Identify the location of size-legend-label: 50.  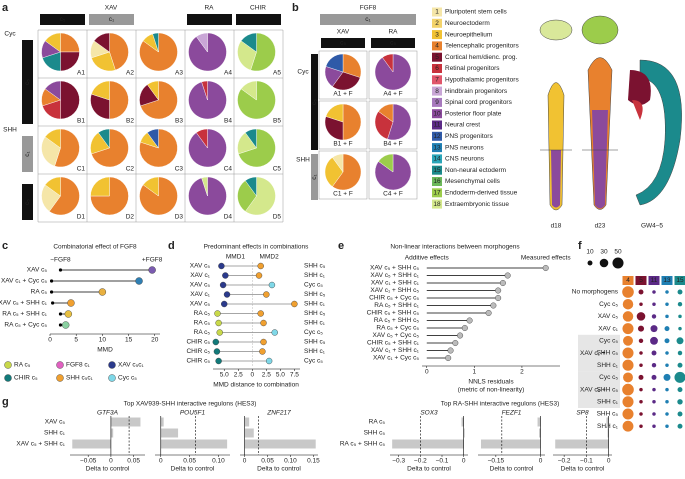
(618, 252).